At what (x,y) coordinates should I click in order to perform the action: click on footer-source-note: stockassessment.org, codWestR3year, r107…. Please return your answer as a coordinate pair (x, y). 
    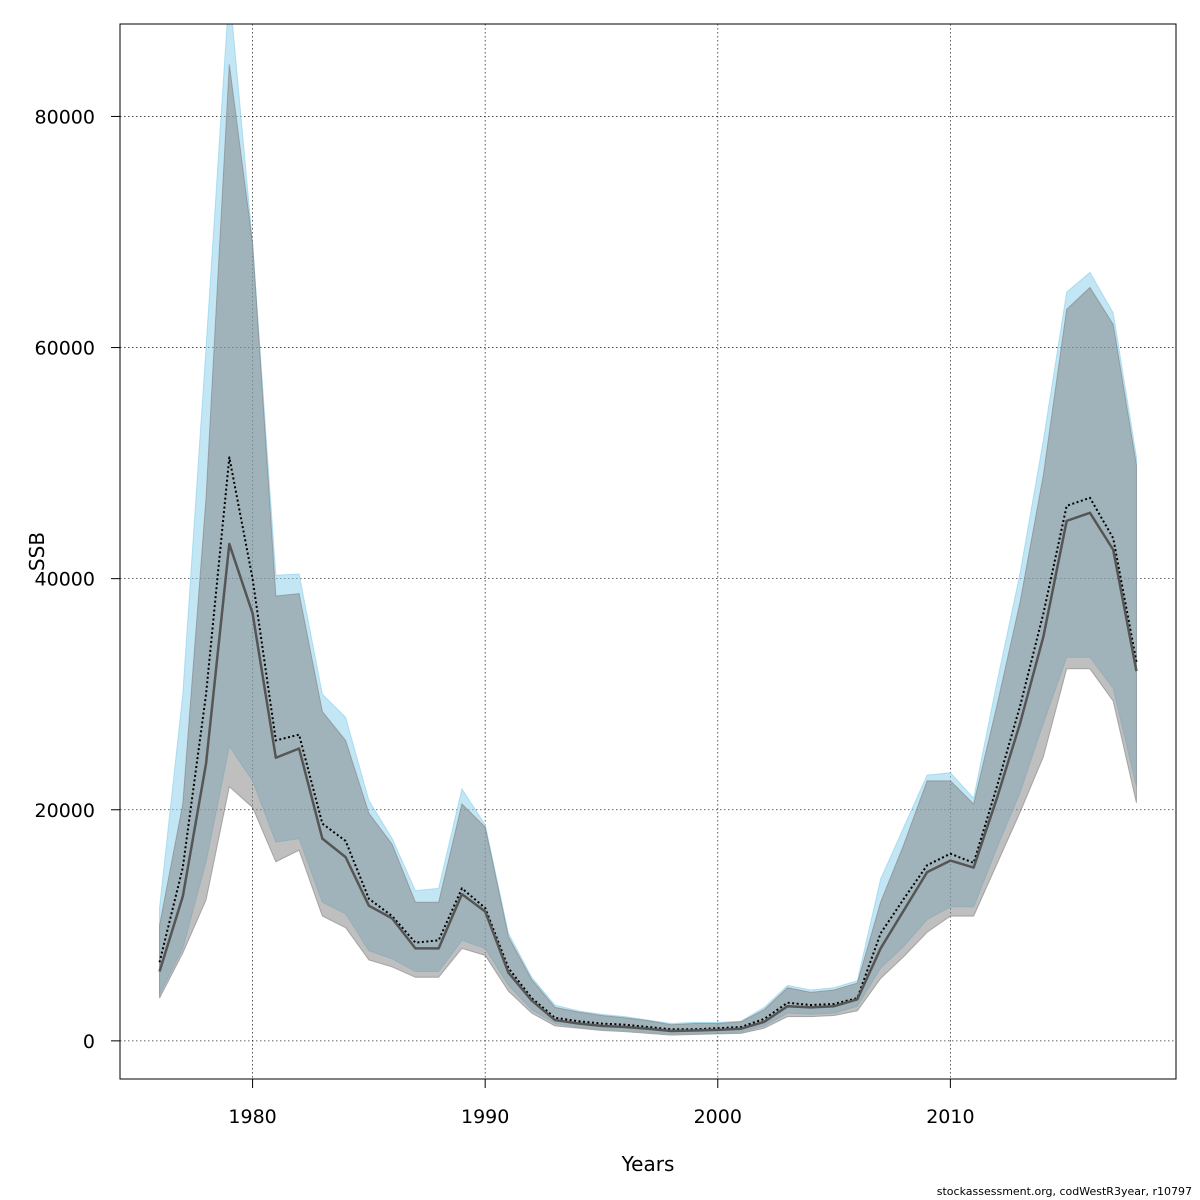
    Looking at the image, I should click on (1064, 1191).